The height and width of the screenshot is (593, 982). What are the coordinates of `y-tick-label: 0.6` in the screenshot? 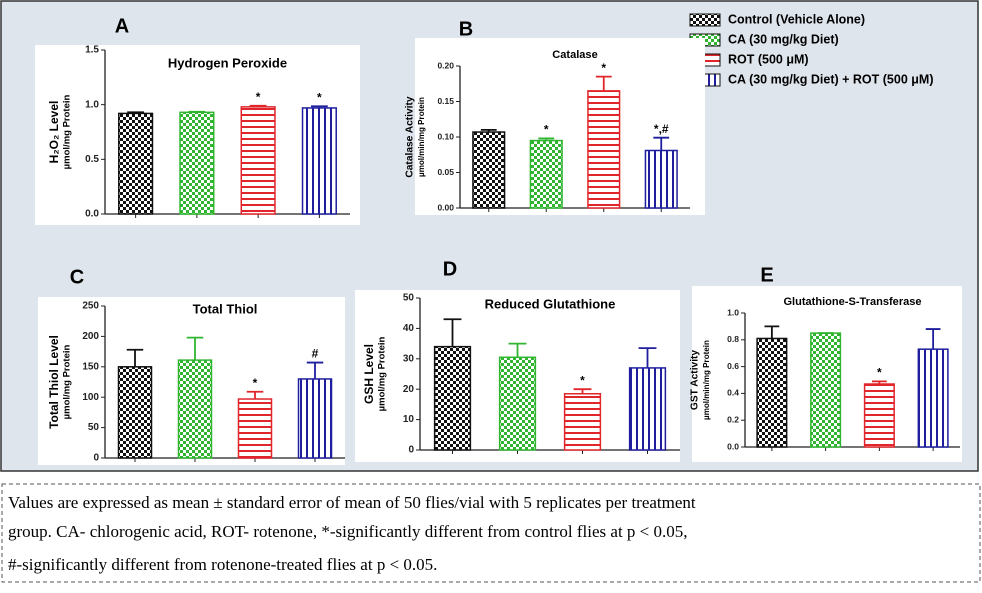 It's located at (733, 366).